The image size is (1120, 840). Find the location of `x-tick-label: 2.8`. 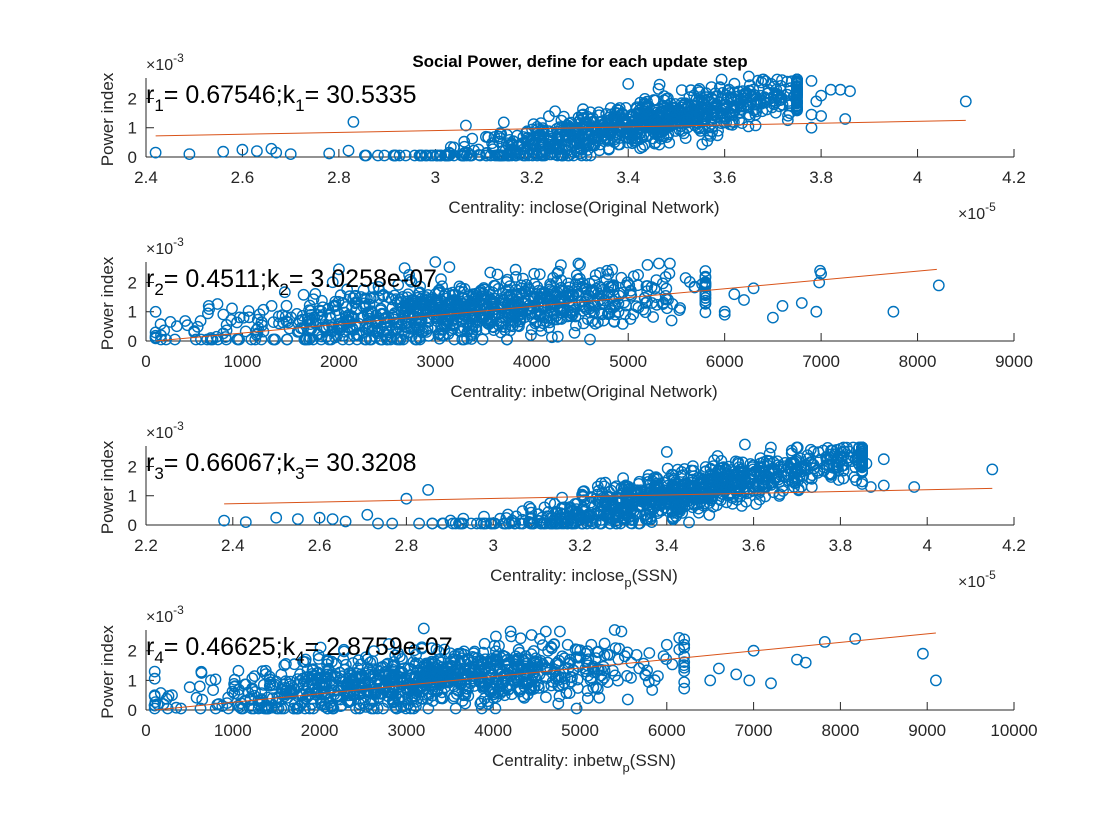

x-tick-label: 2.8 is located at coordinates (407, 545).